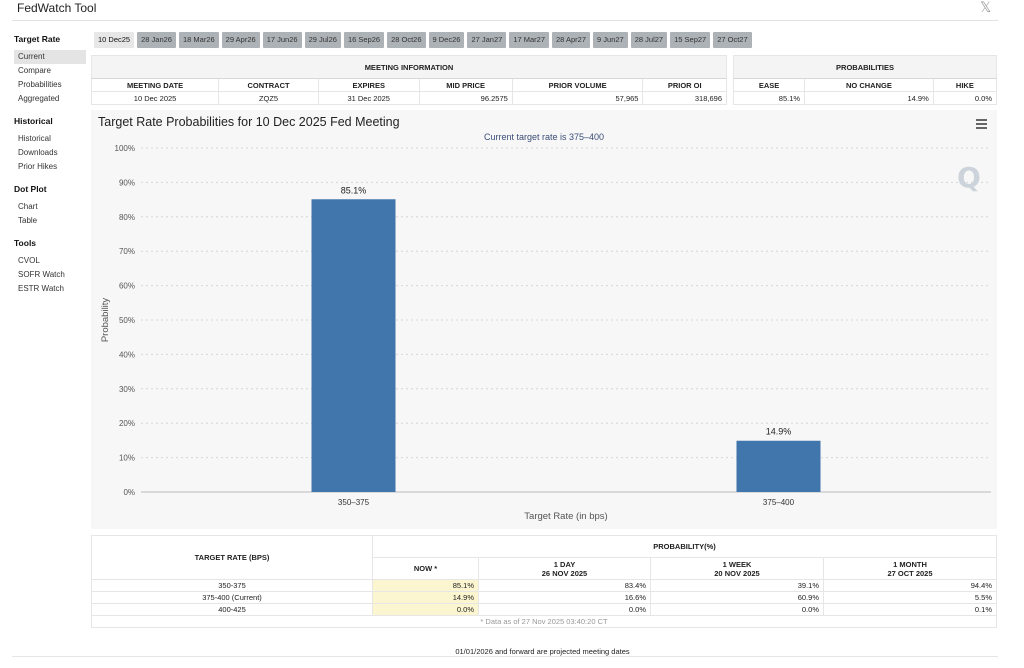 This screenshot has height=668, width=1024. Describe the element at coordinates (50, 57) in the screenshot. I see `sidebar-item-current: Current` at that location.